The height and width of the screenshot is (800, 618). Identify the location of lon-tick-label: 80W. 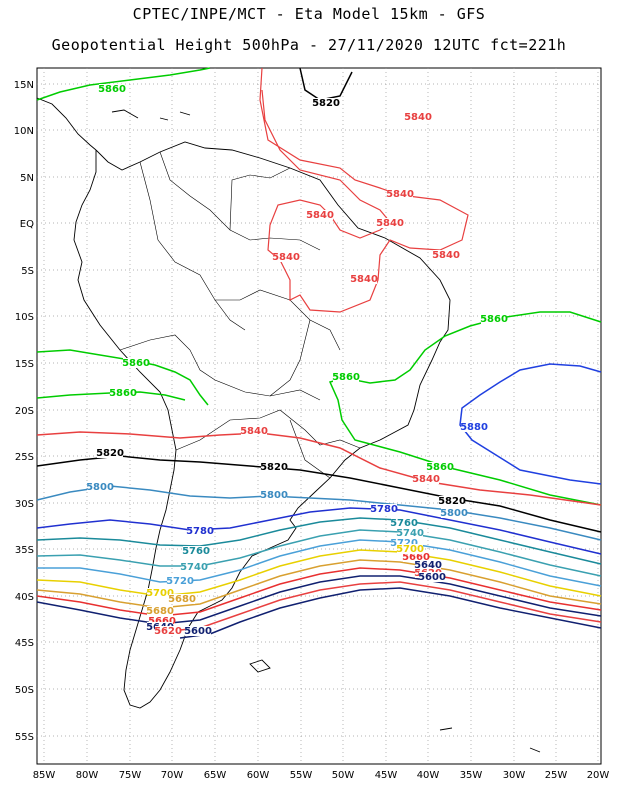
(87, 775).